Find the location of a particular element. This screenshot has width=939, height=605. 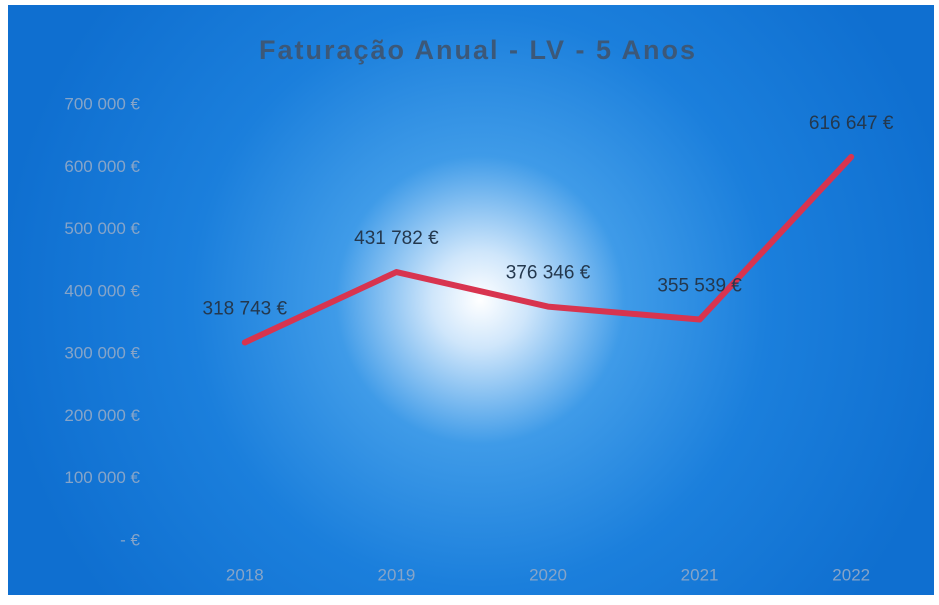

x-tick-label: 2021 is located at coordinates (700, 574).